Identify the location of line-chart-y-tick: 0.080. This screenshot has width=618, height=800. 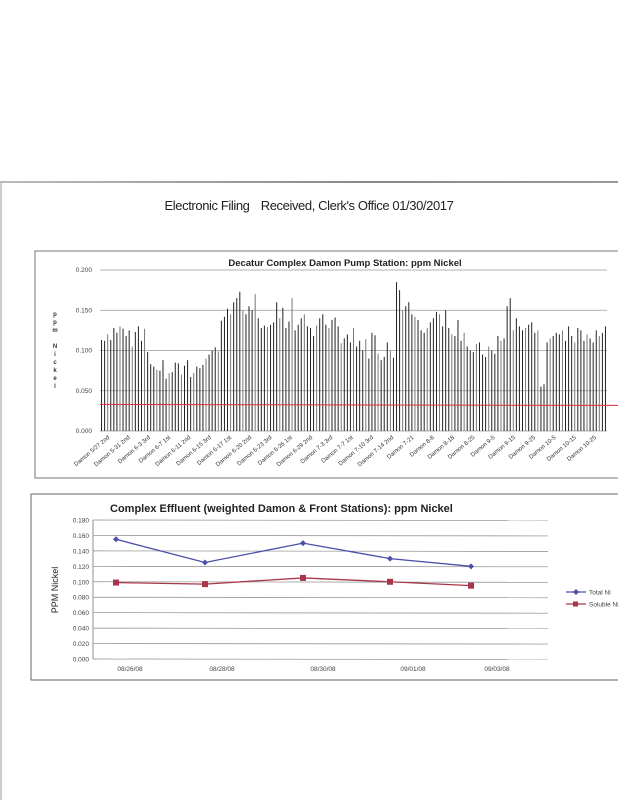
(81, 598).